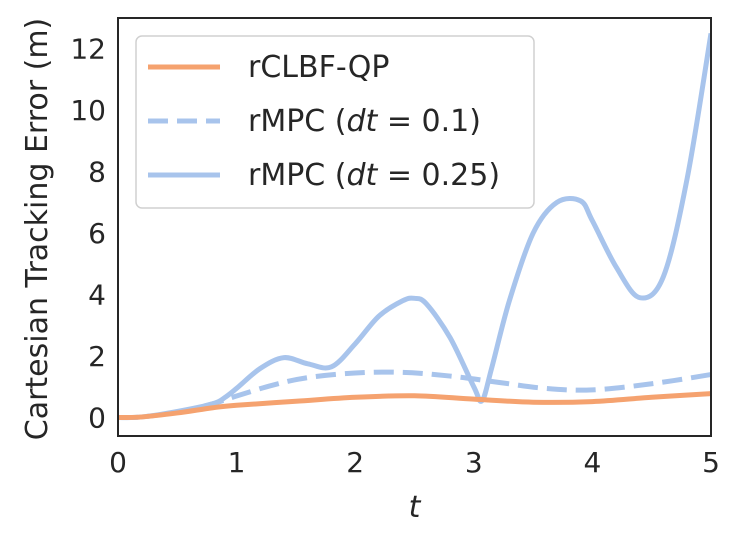 The width and height of the screenshot is (734, 534). Describe the element at coordinates (415, 507) in the screenshot. I see `x-axis-title: t` at that location.